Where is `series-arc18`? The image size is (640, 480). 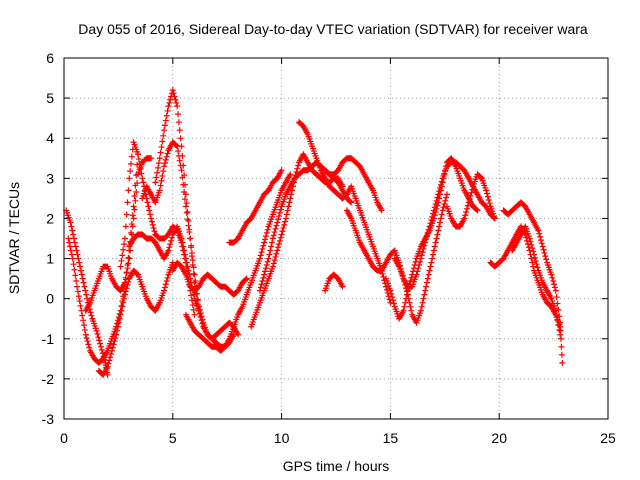 series-arc18 is located at coordinates (432, 238).